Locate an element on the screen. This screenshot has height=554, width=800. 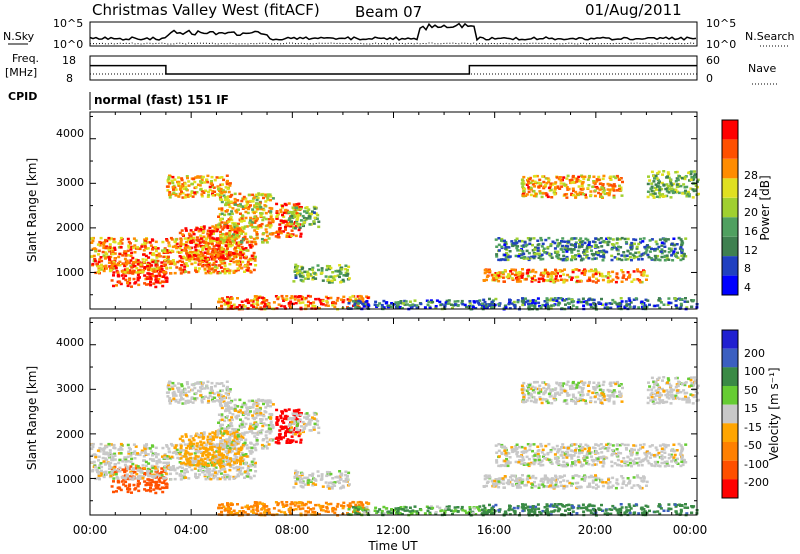
freq-label-line1: Freq. is located at coordinates (25, 58).